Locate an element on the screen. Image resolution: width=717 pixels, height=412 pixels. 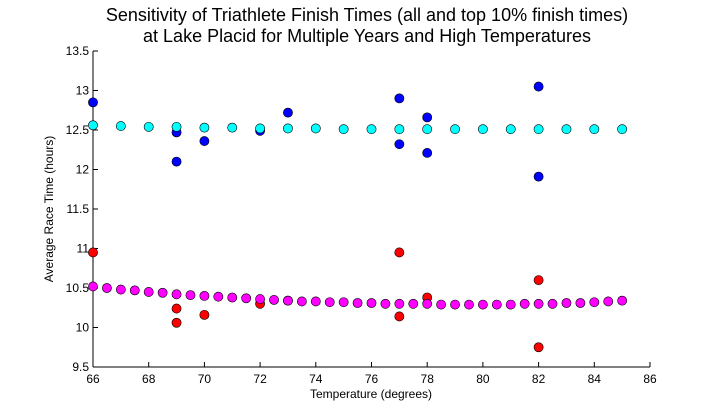
x-tick-label: 78 is located at coordinates (428, 379).